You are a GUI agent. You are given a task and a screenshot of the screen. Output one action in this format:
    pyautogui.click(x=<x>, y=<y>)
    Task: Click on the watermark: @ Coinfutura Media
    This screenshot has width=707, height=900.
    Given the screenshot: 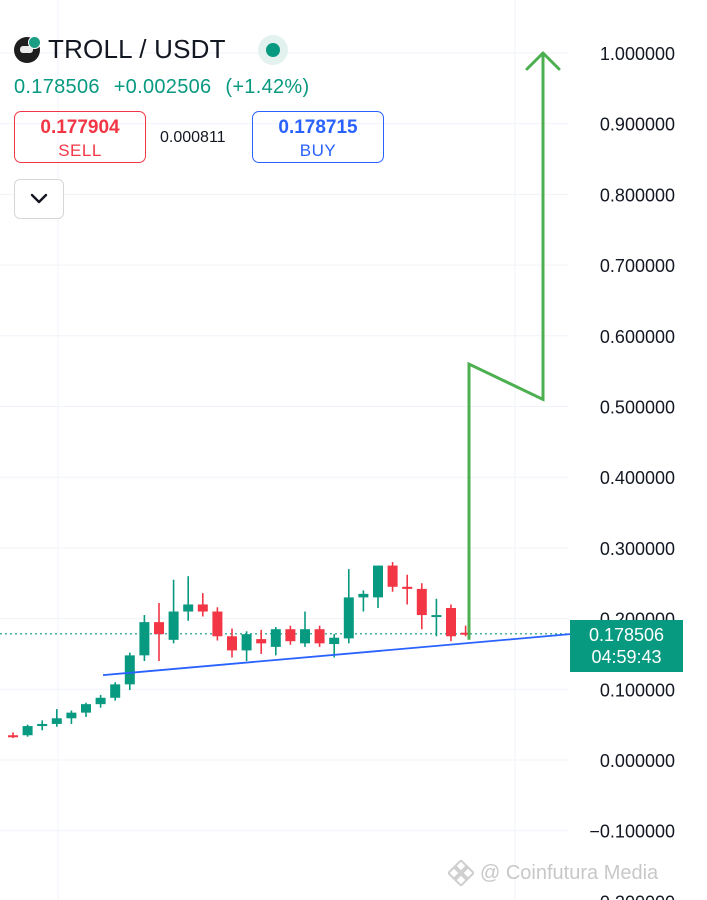 What is the action you would take?
    pyautogui.click(x=553, y=873)
    